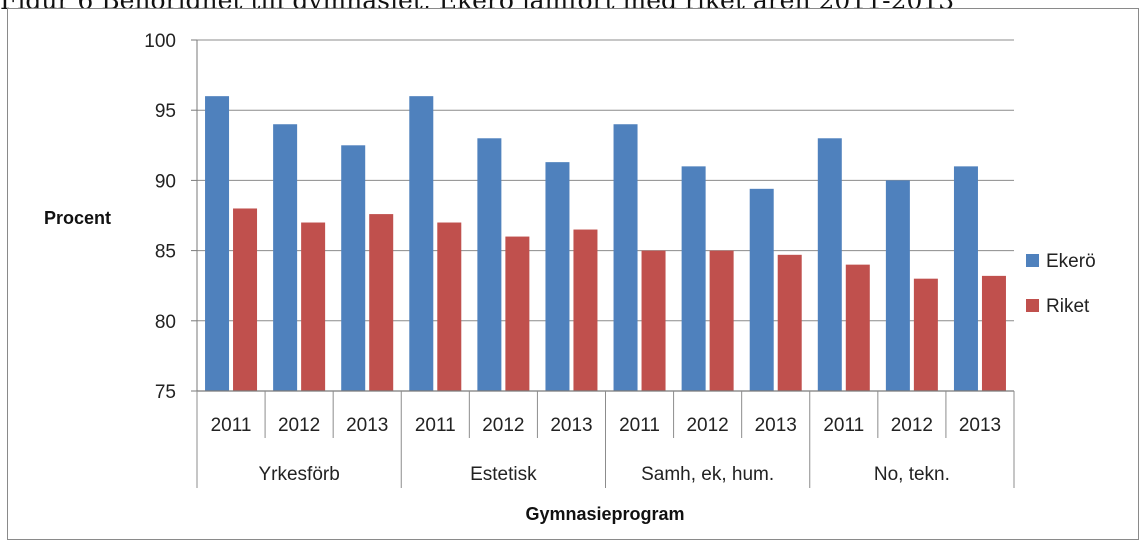 The image size is (1144, 546). Describe the element at coordinates (912, 474) in the screenshot. I see `x-group-label: No, tekn.` at that location.